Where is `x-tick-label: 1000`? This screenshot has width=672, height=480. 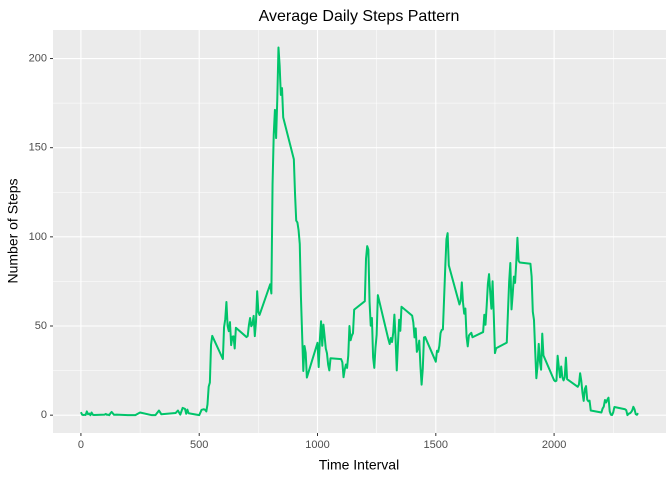
x-tick-label: 1000 is located at coordinates (317, 445).